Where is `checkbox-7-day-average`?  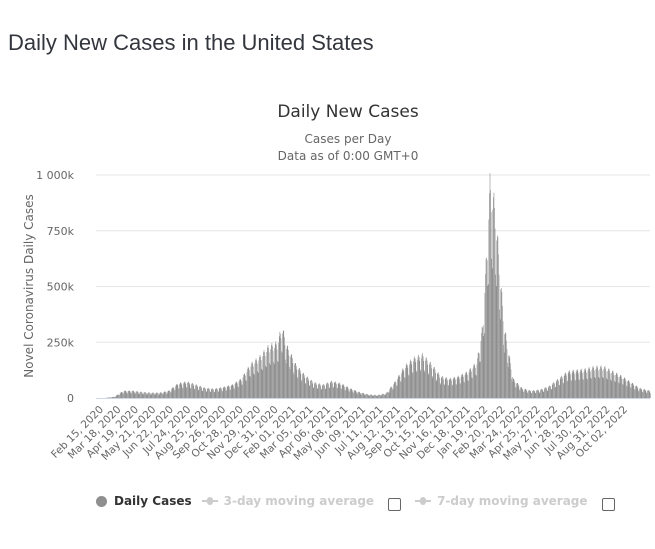
checkbox-7-day-average is located at coordinates (608, 504).